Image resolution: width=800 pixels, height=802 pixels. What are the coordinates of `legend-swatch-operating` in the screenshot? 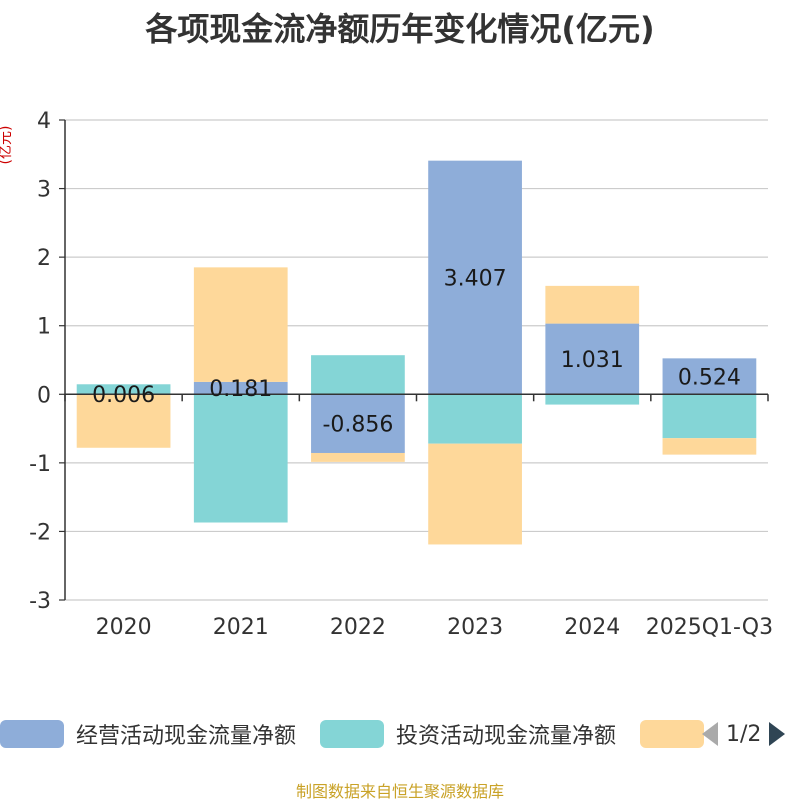 It's located at (32, 734).